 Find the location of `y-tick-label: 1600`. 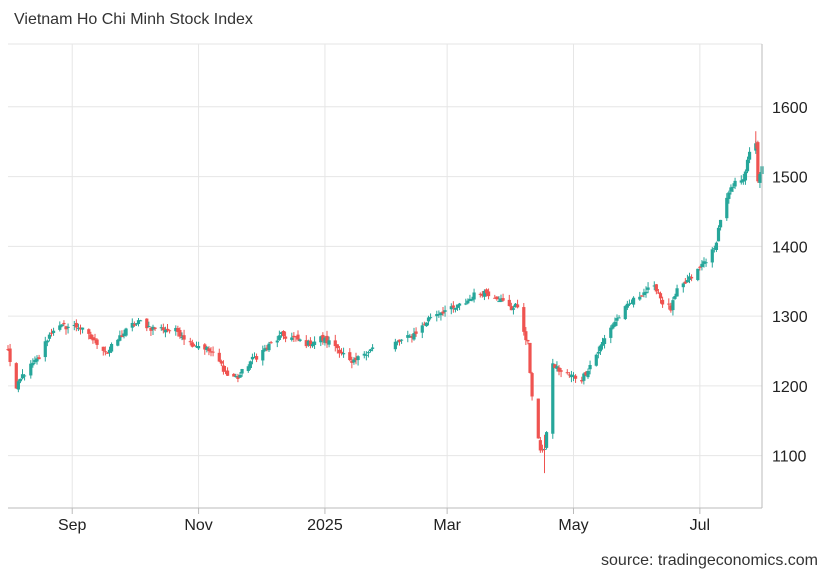

y-tick-label: 1600 is located at coordinates (790, 108).